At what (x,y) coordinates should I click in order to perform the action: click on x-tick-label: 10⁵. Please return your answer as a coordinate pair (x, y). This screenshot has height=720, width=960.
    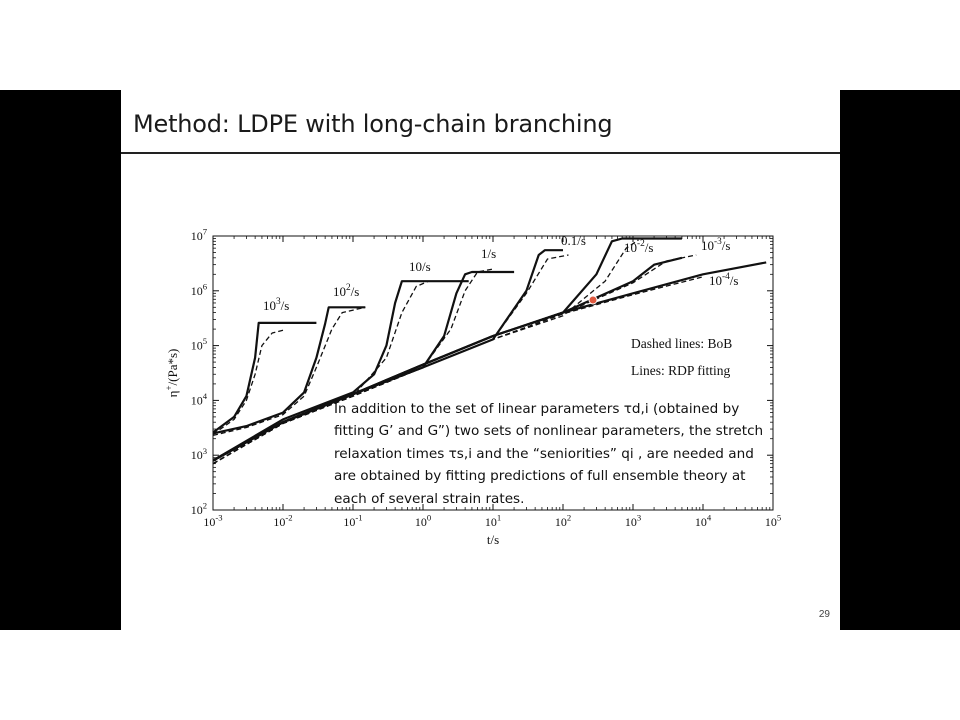
    Looking at the image, I should click on (773, 521).